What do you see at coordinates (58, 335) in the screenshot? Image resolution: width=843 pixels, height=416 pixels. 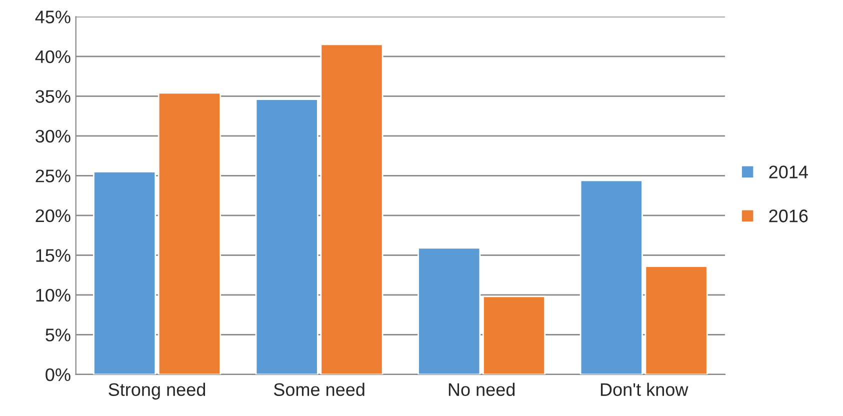 I see `y-tick-label: 5%` at bounding box center [58, 335].